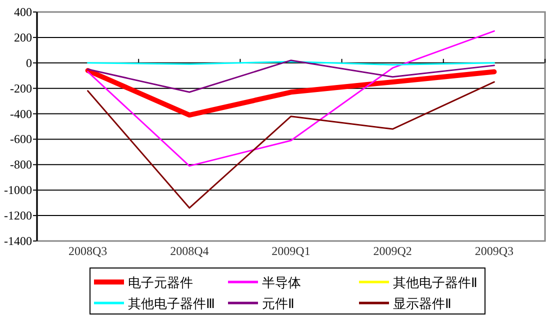 This screenshot has width=546, height=320. What do you see at coordinates (23, 37) in the screenshot?
I see `y-tick-label: 200` at bounding box center [23, 37].